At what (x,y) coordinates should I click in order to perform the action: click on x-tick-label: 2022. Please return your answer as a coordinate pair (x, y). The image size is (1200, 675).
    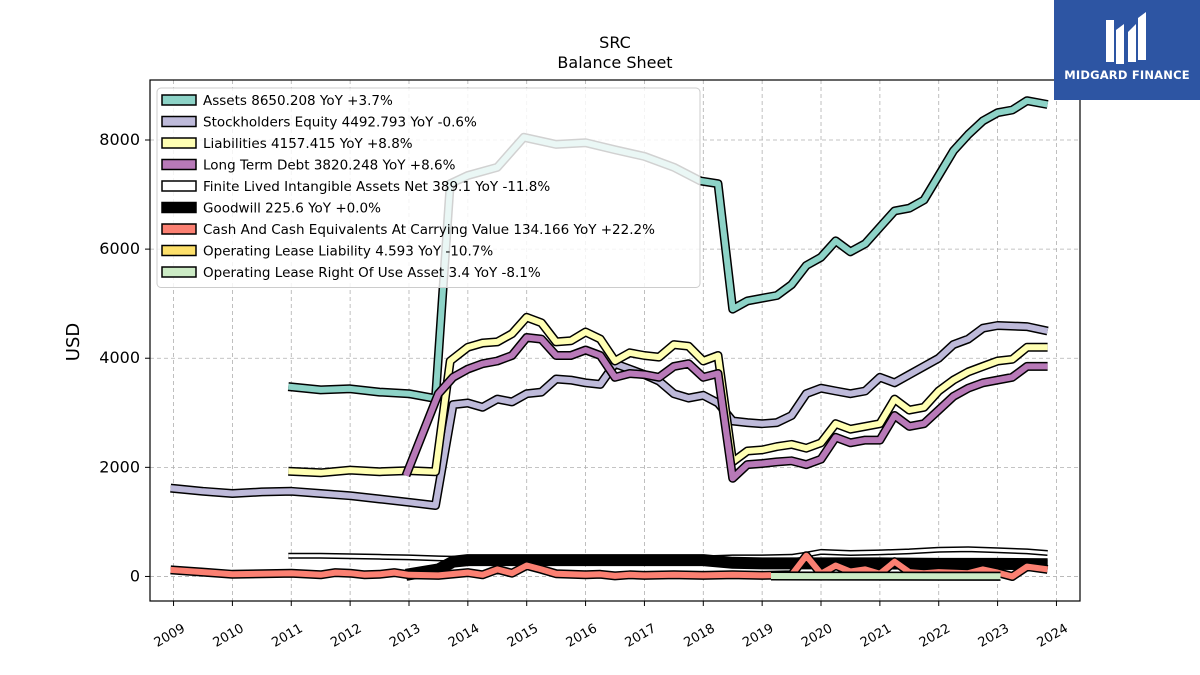
    Looking at the image, I should click on (935, 636).